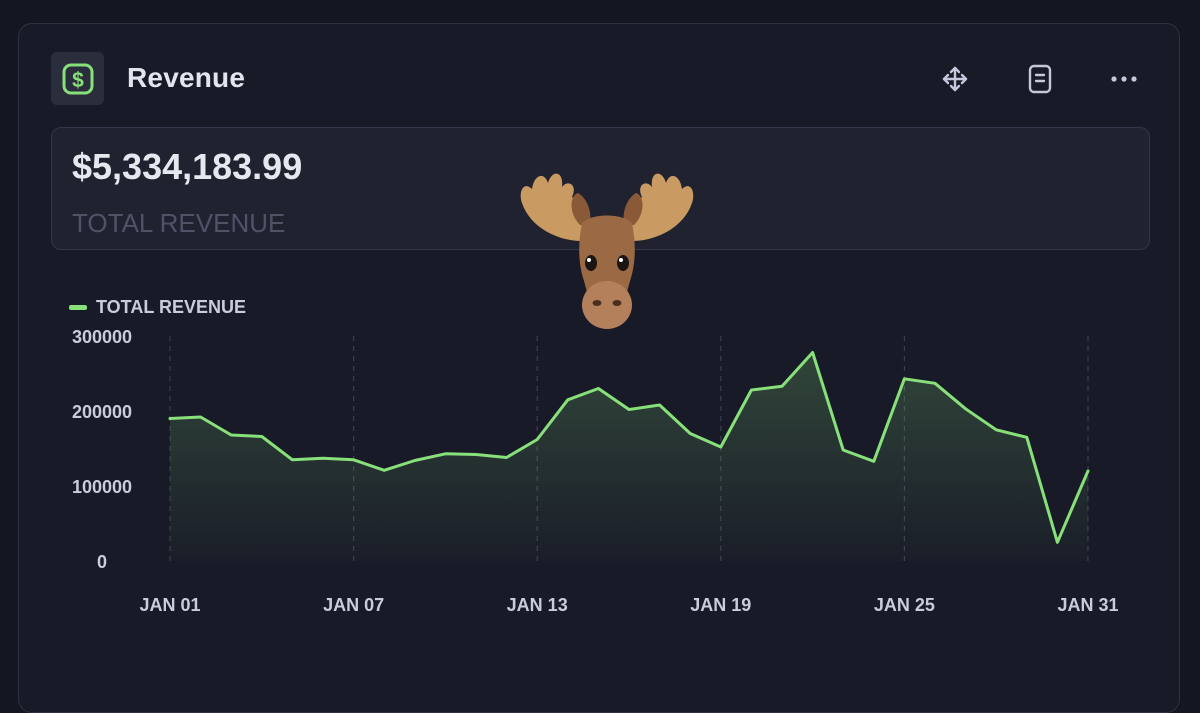 The height and width of the screenshot is (713, 1200). I want to click on widget-title: Revenue, so click(186, 77).